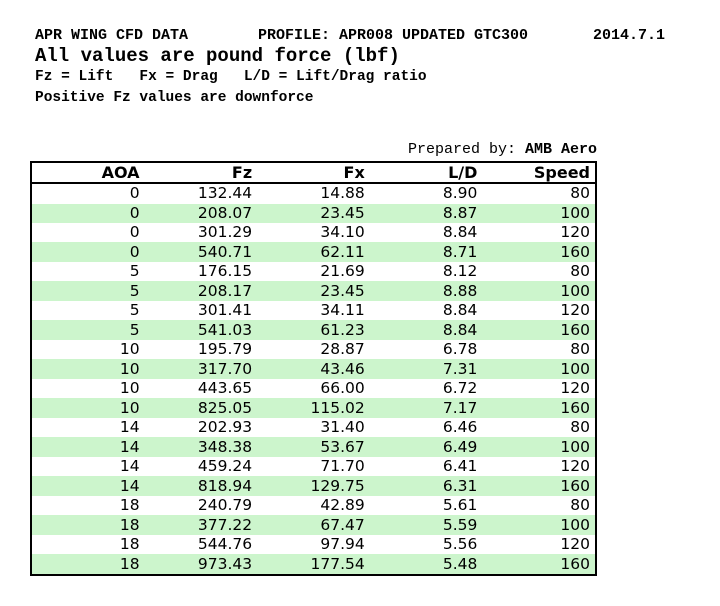 The height and width of the screenshot is (606, 720). I want to click on table-cell: 62.11, so click(342, 251).